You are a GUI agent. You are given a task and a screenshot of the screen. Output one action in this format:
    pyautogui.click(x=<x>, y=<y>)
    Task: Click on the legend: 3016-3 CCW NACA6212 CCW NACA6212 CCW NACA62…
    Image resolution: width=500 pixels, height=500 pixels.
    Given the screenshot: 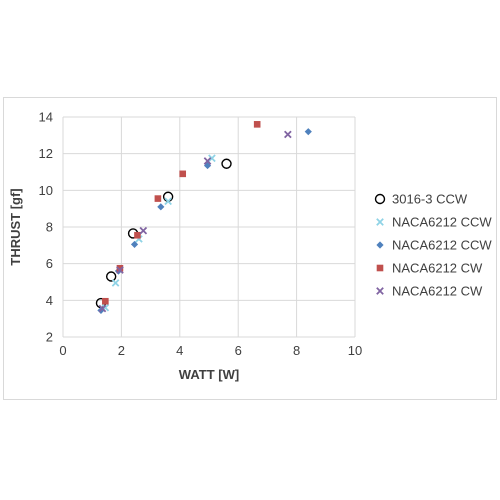 What is the action you would take?
    pyautogui.click(x=433, y=245)
    